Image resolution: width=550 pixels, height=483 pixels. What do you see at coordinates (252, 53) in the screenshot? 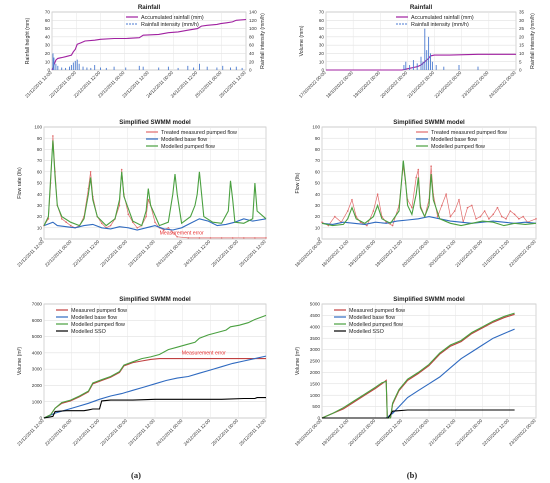
I see `y2-tick-label: 40` at bounding box center [252, 53].